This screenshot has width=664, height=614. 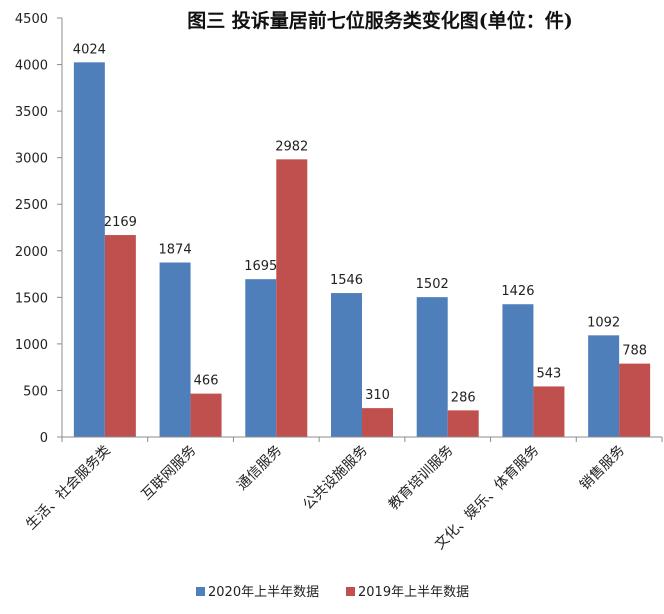 I want to click on y-tick-label: 2000, so click(x=31, y=252).